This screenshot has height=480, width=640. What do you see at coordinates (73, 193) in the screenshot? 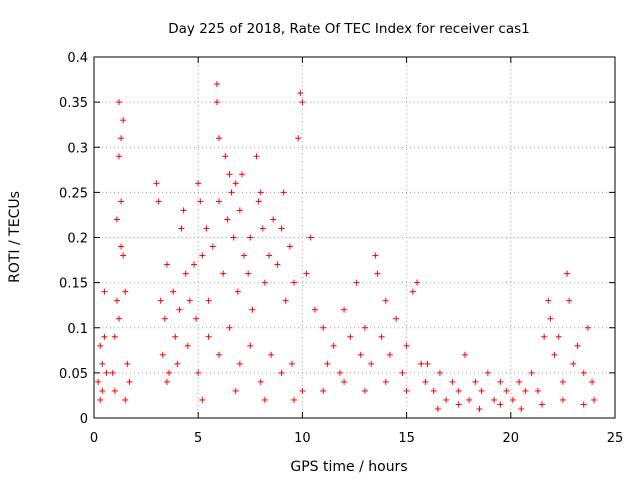
I see `y-tick-label: 0.25` at bounding box center [73, 193].